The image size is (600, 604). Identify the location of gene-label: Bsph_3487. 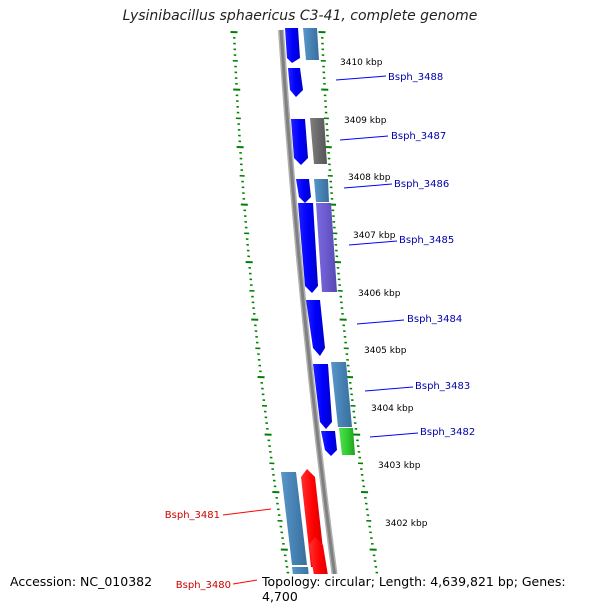
(418, 136).